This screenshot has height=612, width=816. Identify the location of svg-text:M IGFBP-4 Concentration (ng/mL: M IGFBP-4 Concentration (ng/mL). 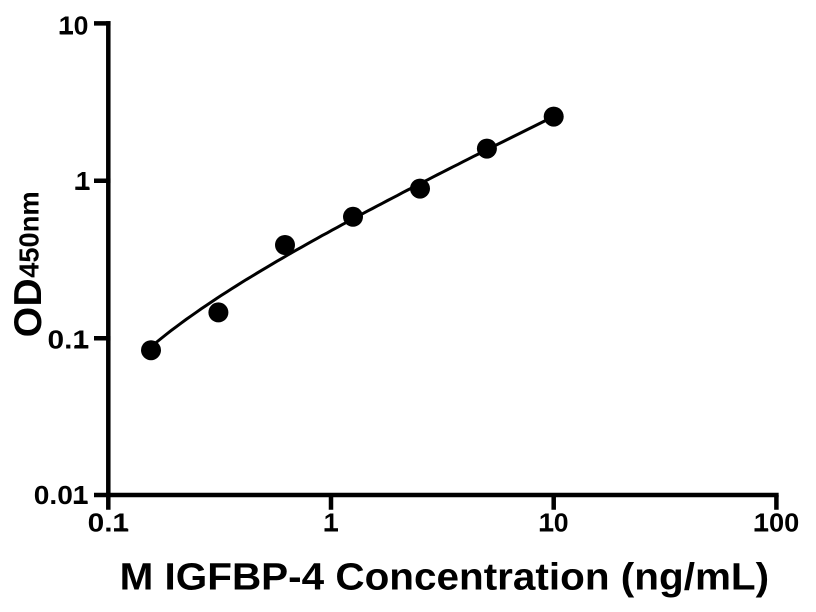
(445, 578).